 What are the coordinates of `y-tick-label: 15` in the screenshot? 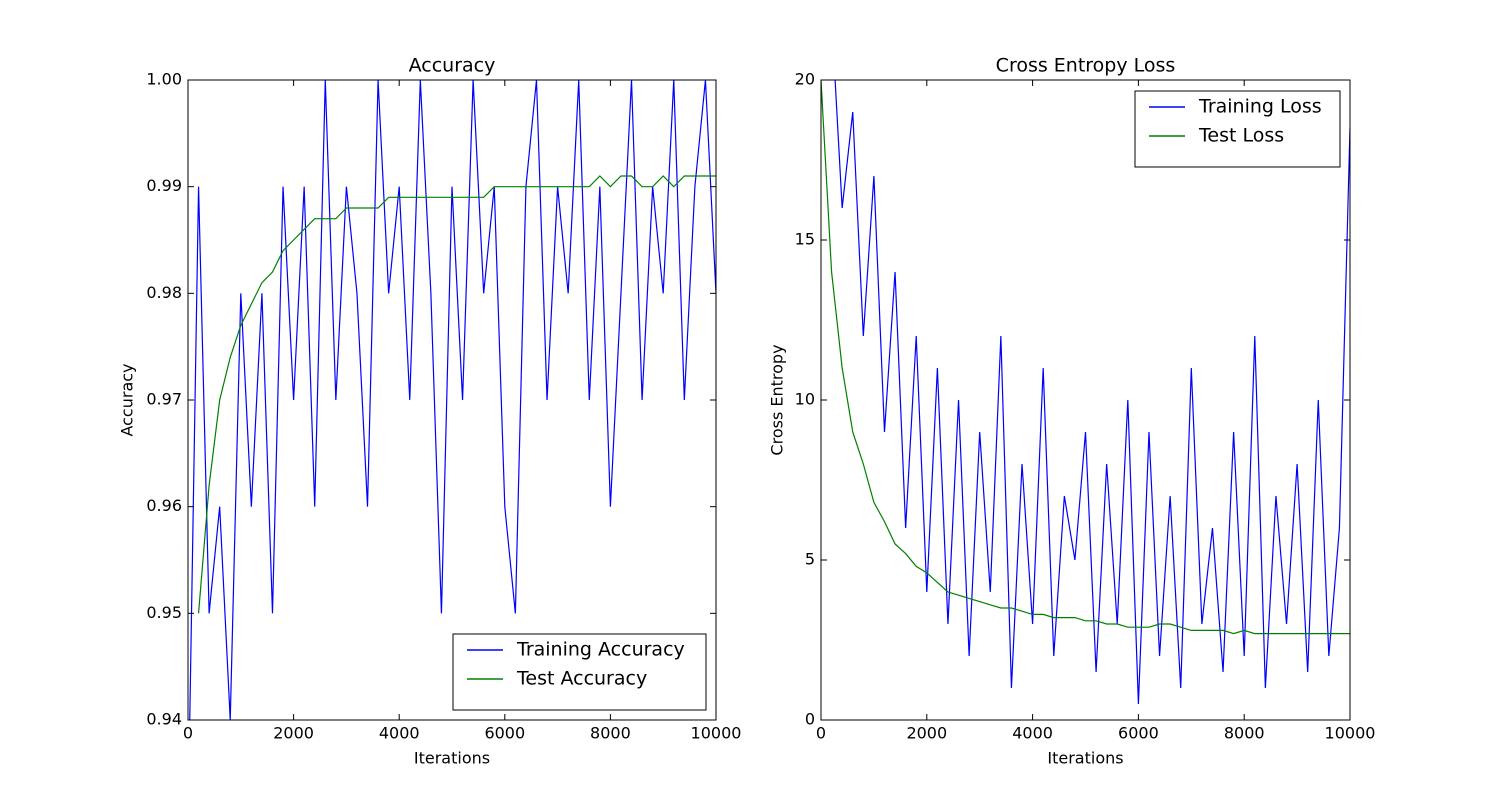 It's located at (805, 239).